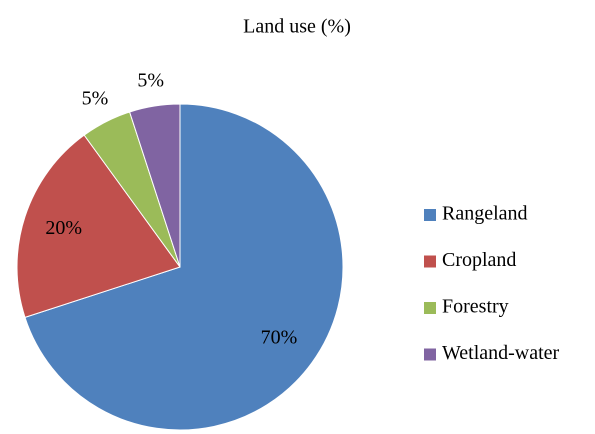  Describe the element at coordinates (479, 260) in the screenshot. I see `legend-label: Cropland` at that location.